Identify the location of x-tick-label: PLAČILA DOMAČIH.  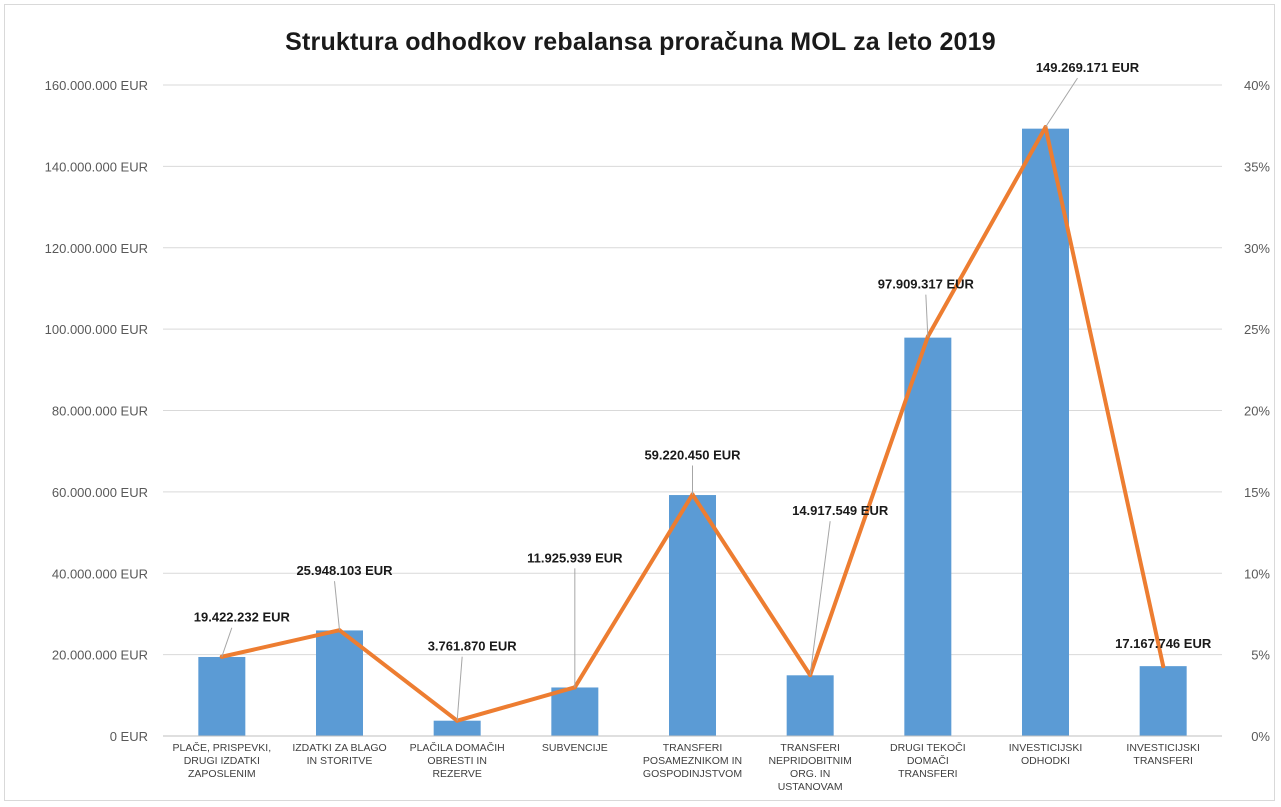
(457, 747).